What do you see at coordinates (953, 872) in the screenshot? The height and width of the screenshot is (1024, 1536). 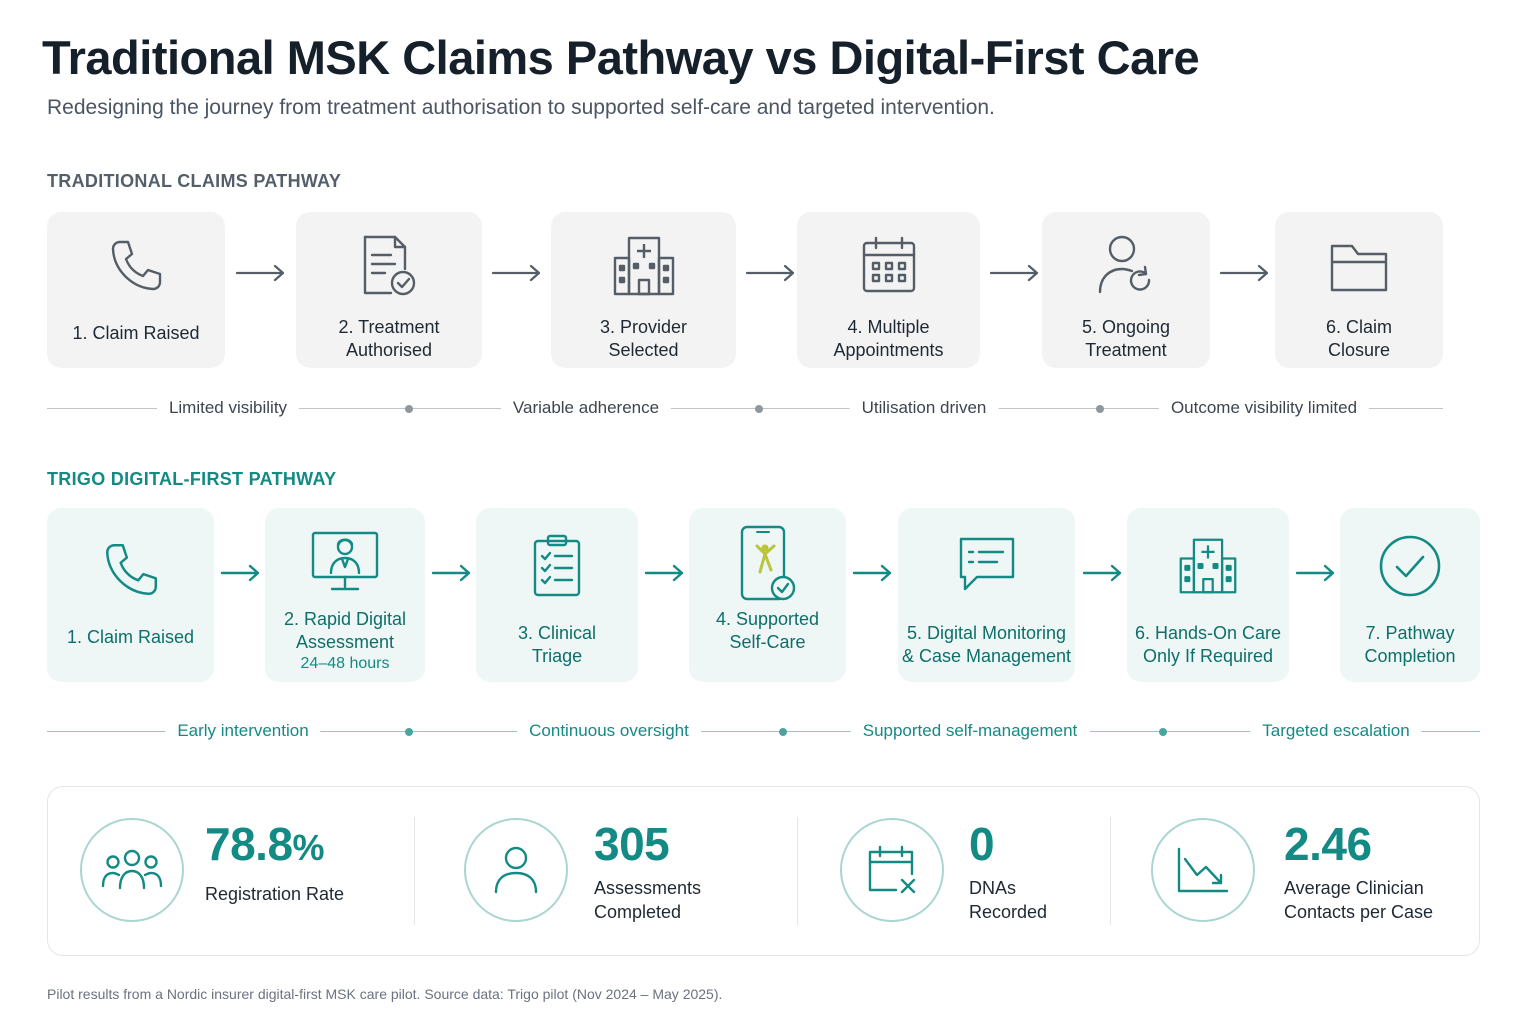 I see `metric-dnas-recorded: 0 DNAs Recorded` at bounding box center [953, 872].